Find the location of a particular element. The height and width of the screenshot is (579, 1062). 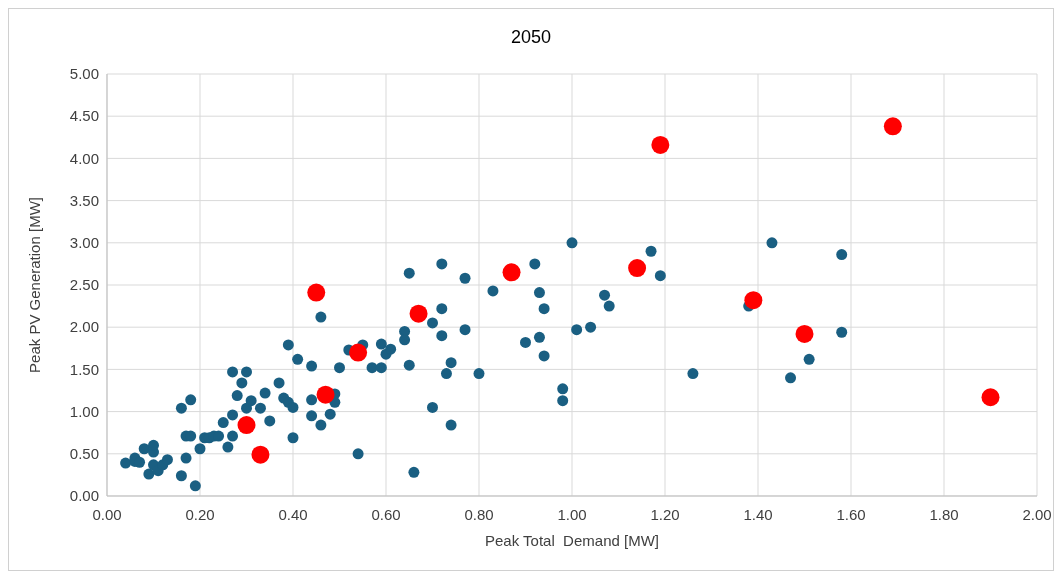

y-tick-label: 1.00 is located at coordinates (84, 411).